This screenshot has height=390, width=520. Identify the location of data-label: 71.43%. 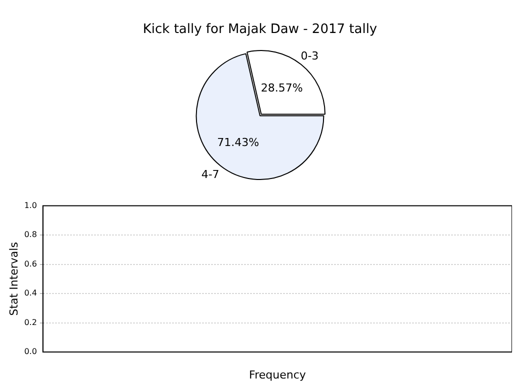
(238, 143).